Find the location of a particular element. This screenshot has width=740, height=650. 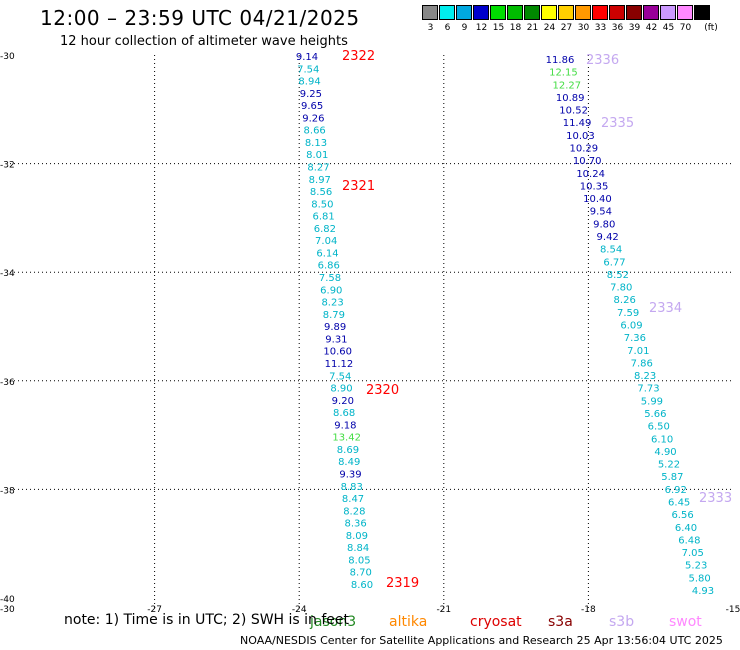

swh-value-right: 4.90 is located at coordinates (665, 452).